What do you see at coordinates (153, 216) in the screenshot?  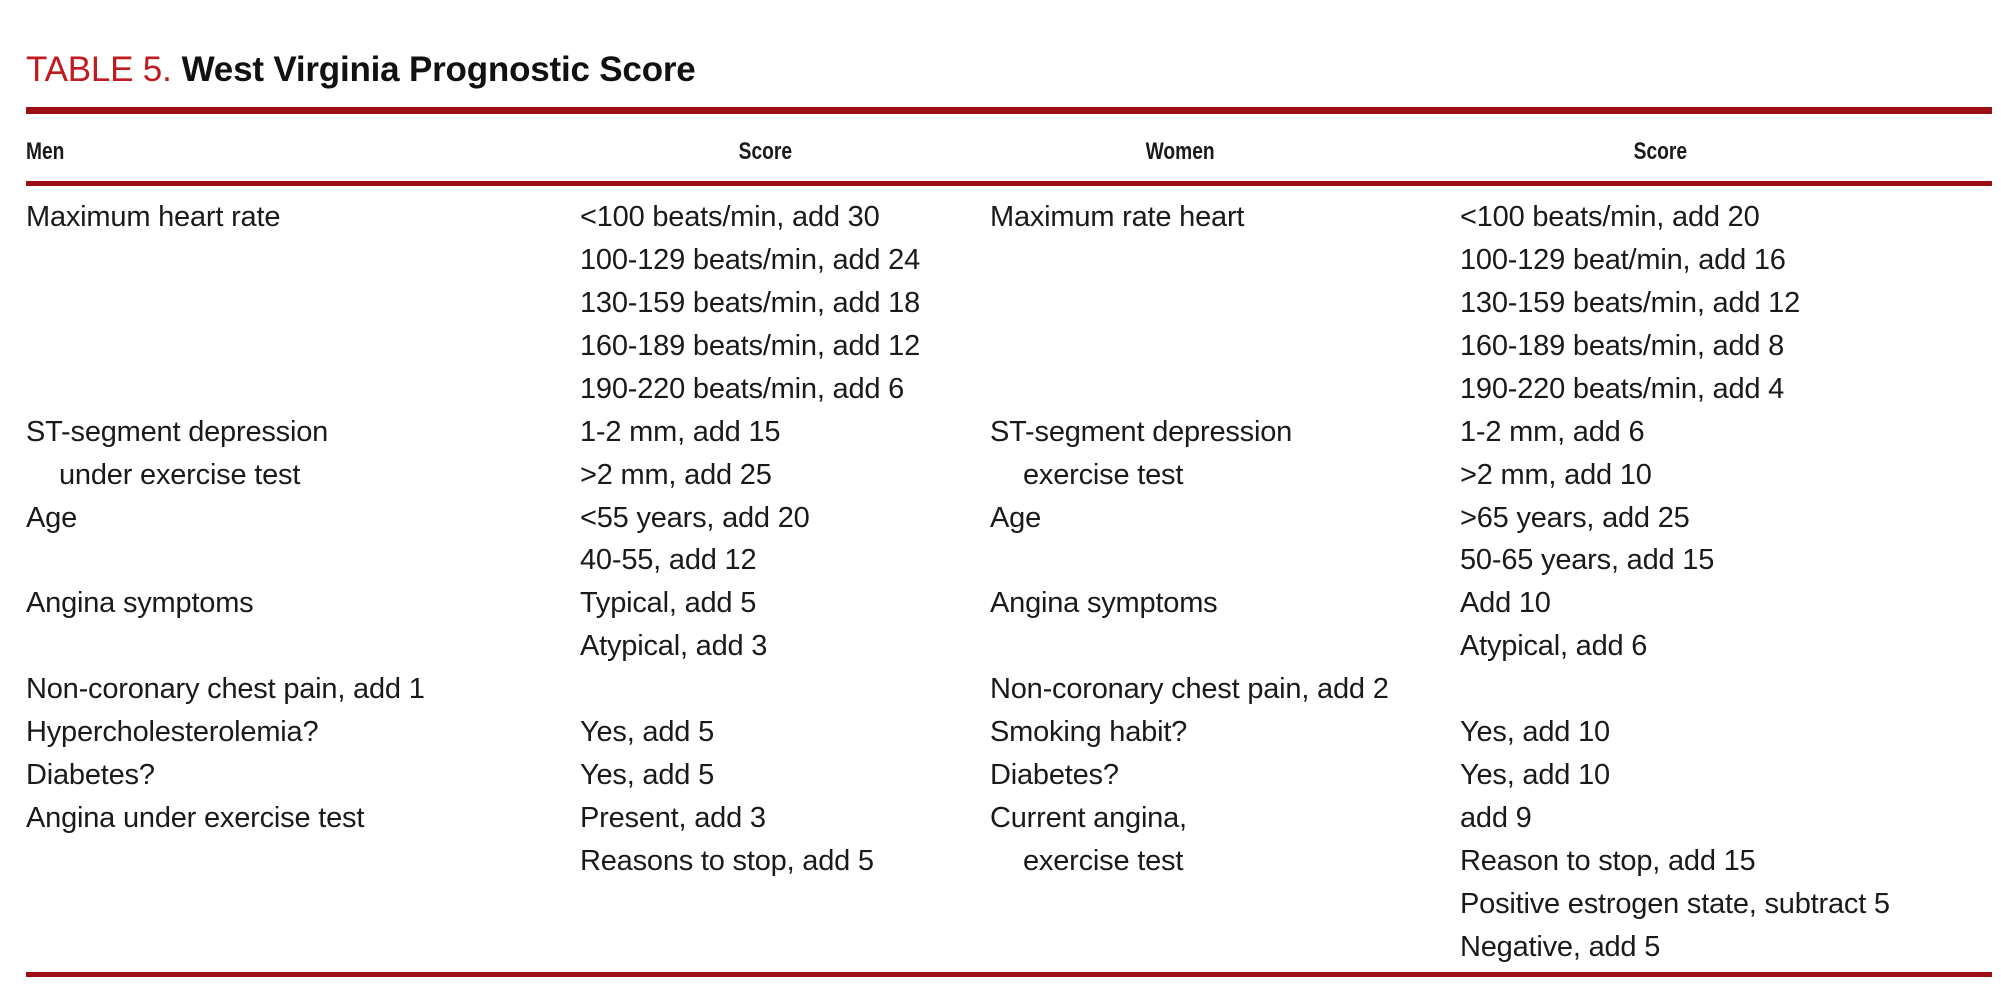 I see `men-factor-cell: Maximum heart rate` at bounding box center [153, 216].